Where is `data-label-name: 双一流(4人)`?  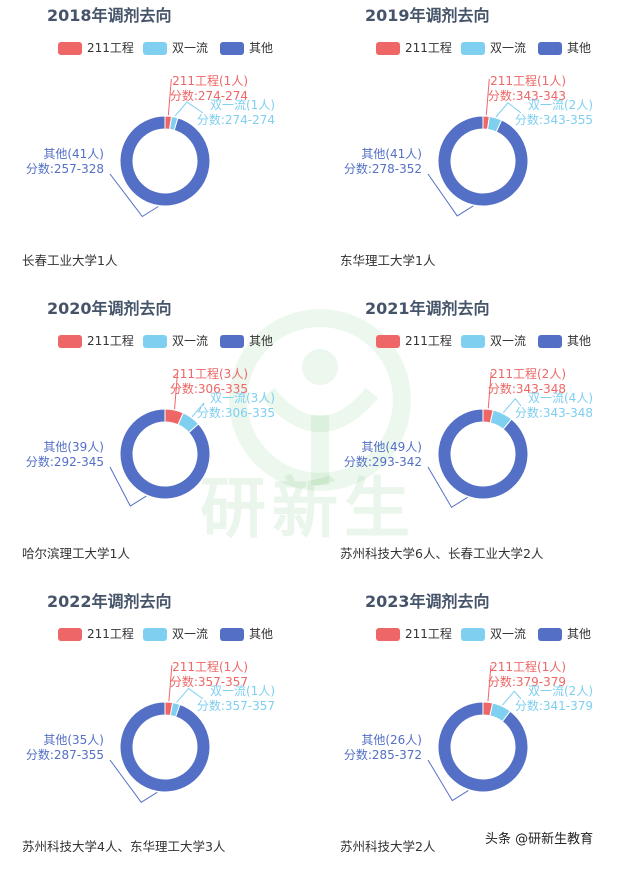 data-label-name: 双一流(4人) is located at coordinates (560, 398).